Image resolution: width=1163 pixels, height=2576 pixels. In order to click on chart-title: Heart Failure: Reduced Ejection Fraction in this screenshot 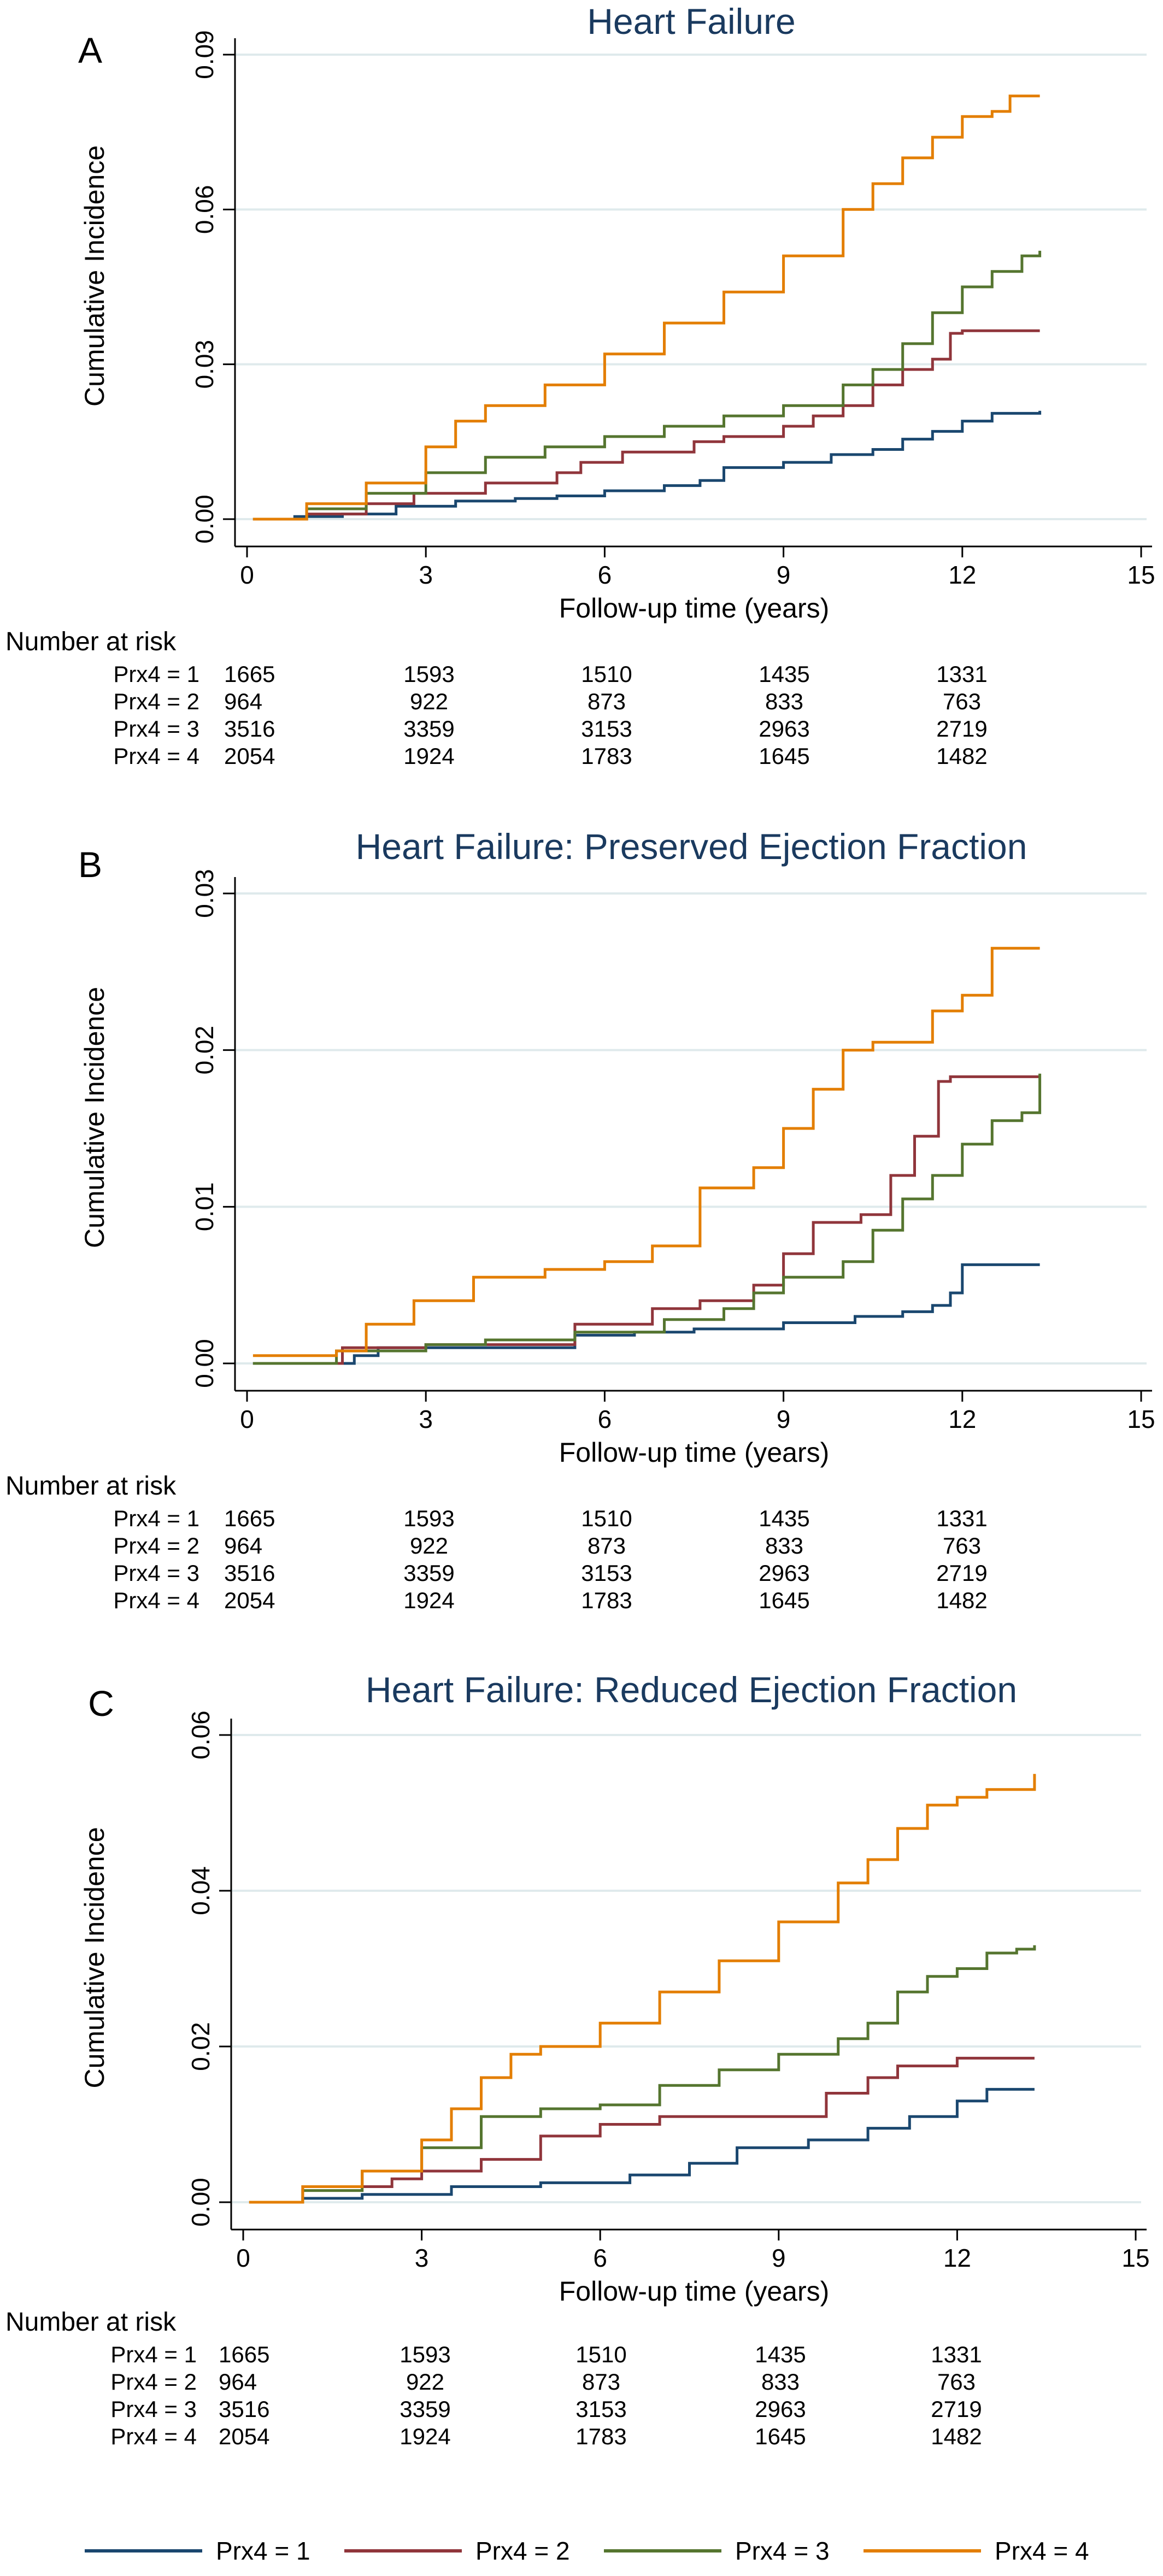, I will do `click(692, 1690)`.